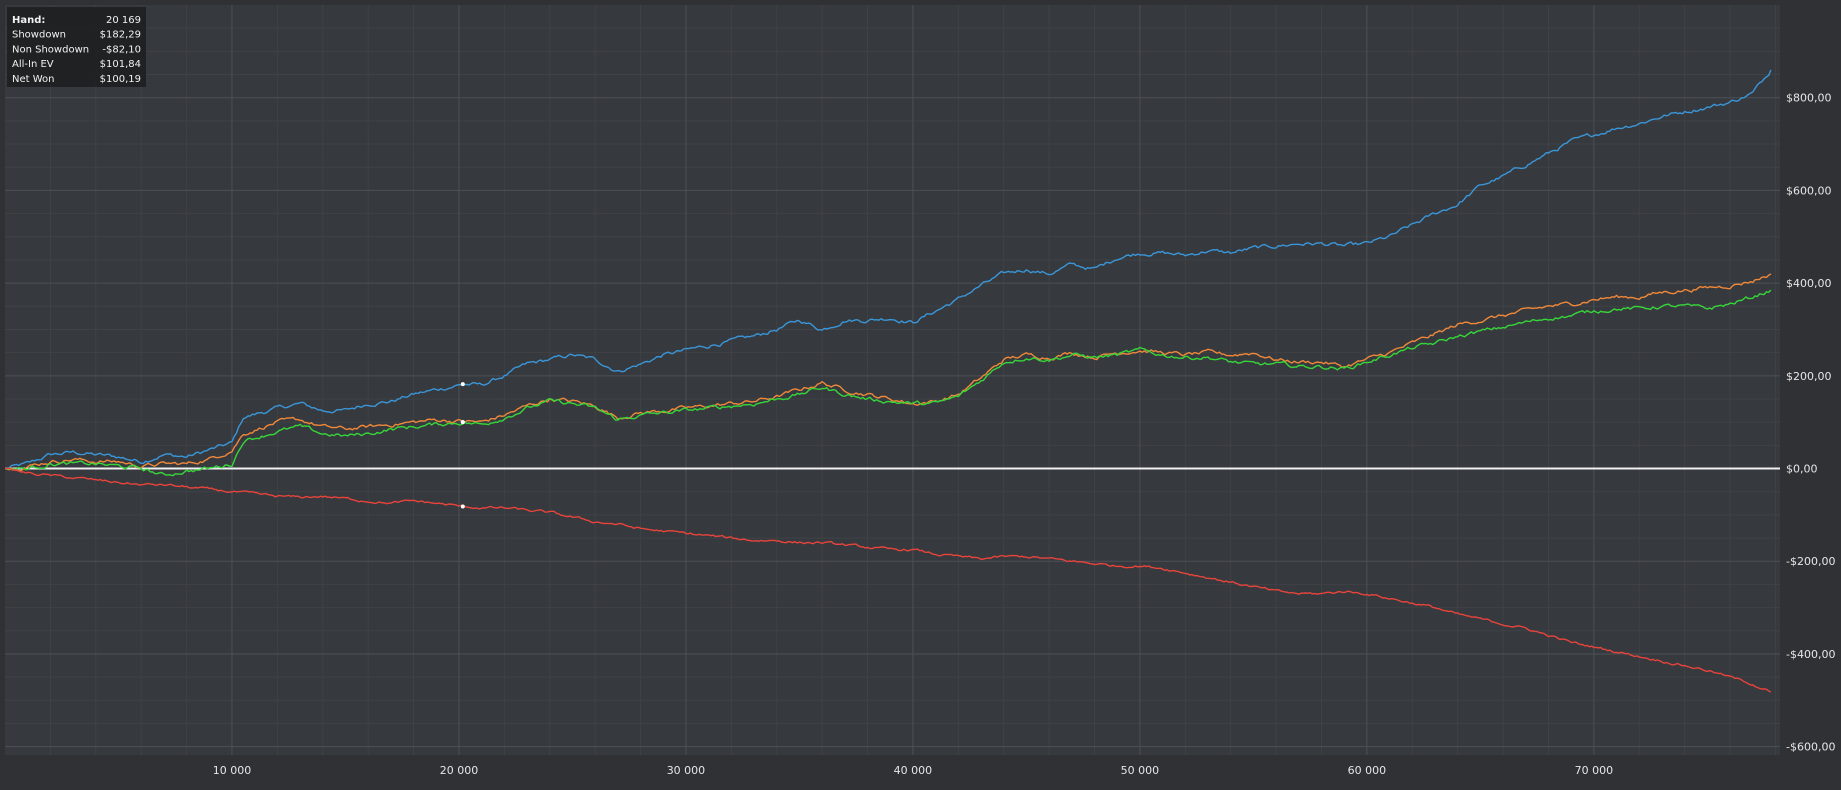 This screenshot has height=790, width=1841. What do you see at coordinates (120, 79) in the screenshot?
I see `tooltip-value: $100,19` at bounding box center [120, 79].